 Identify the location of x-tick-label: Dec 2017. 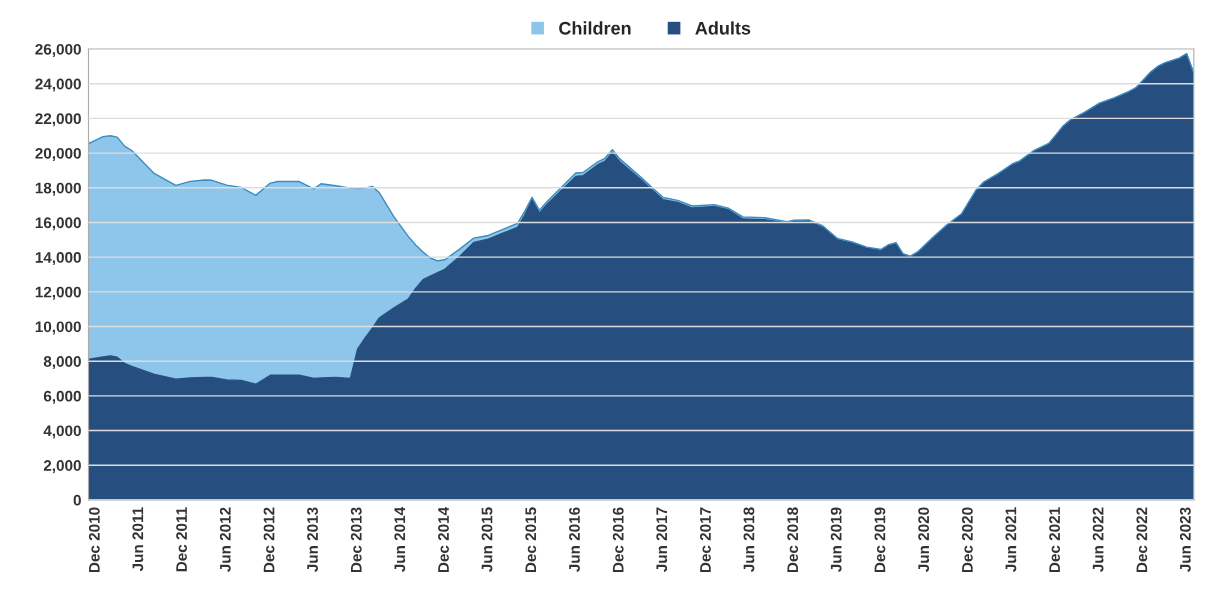
(705, 540).